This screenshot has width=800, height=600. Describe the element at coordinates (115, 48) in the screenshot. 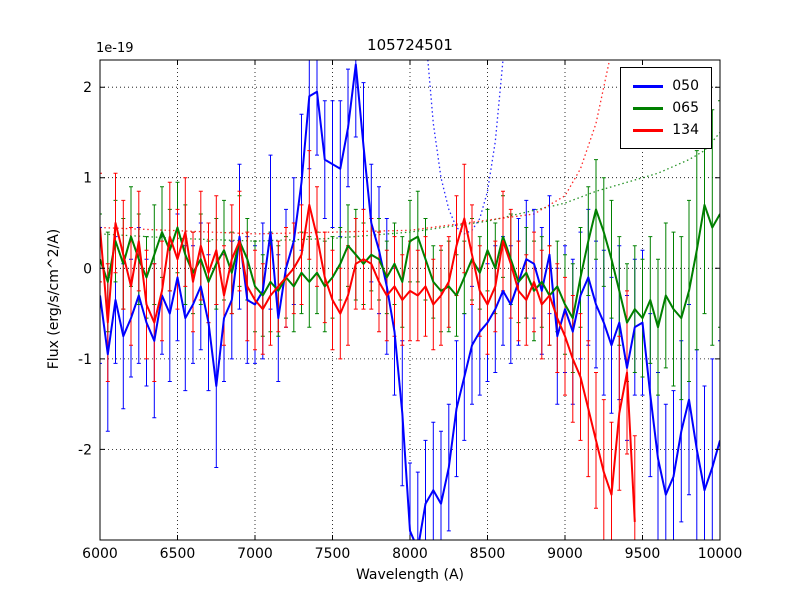

I see `y-scale-offset: 1e-19` at that location.